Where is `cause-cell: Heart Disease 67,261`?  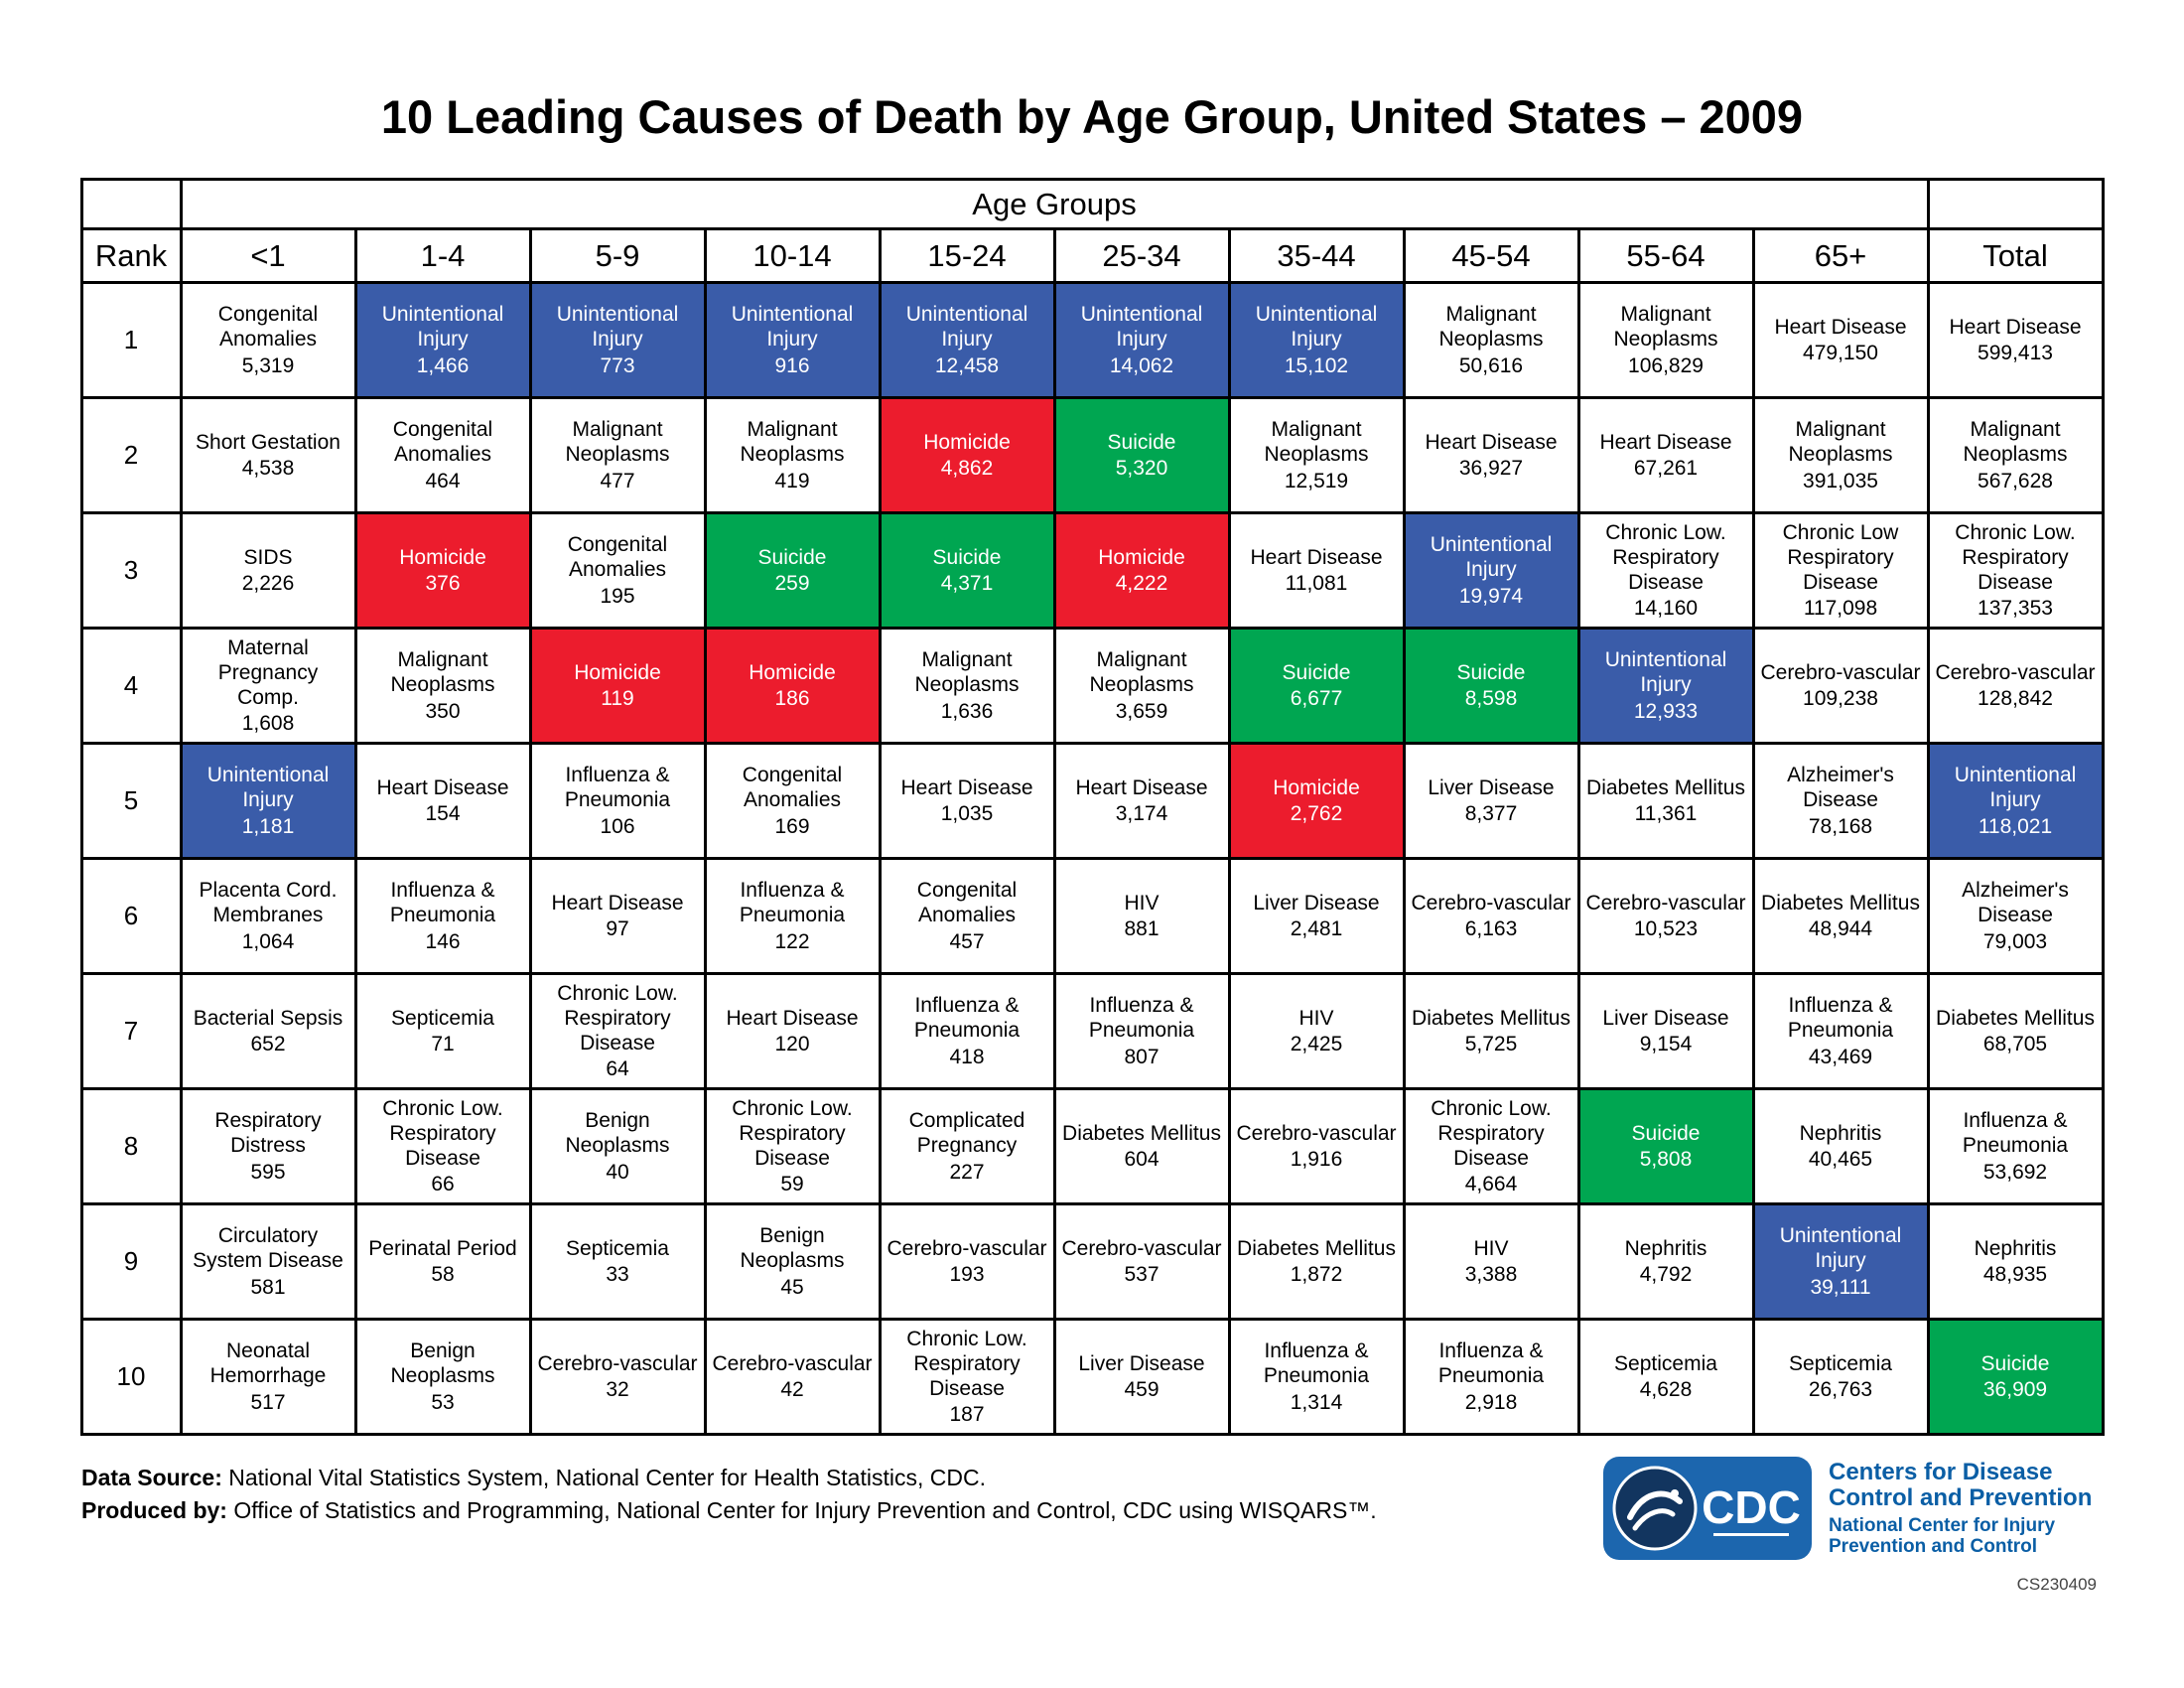 cause-cell: Heart Disease 67,261 is located at coordinates (1665, 455).